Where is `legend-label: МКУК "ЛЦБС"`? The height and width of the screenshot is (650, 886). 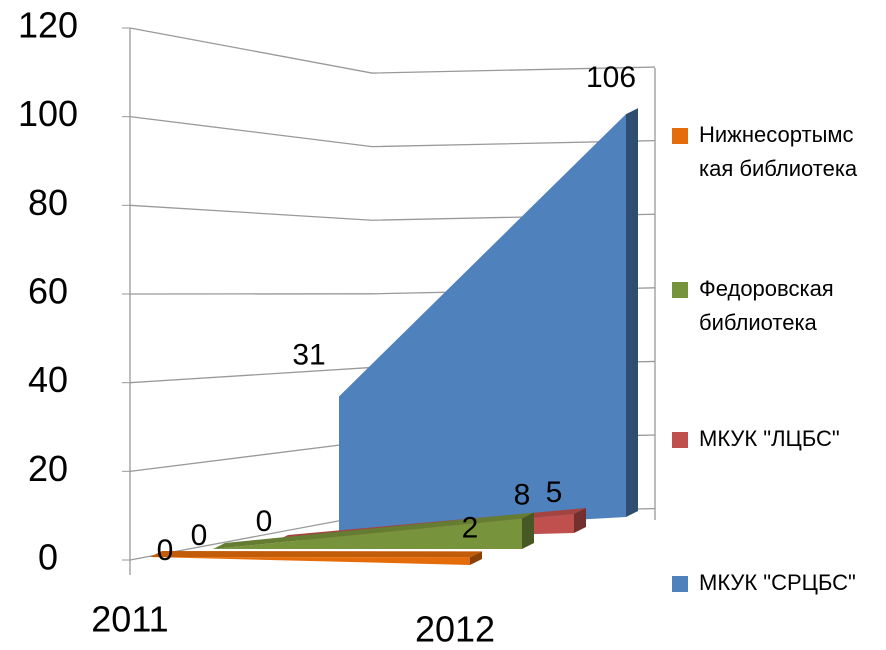 legend-label: МКУК "ЛЦБС" is located at coordinates (769, 438).